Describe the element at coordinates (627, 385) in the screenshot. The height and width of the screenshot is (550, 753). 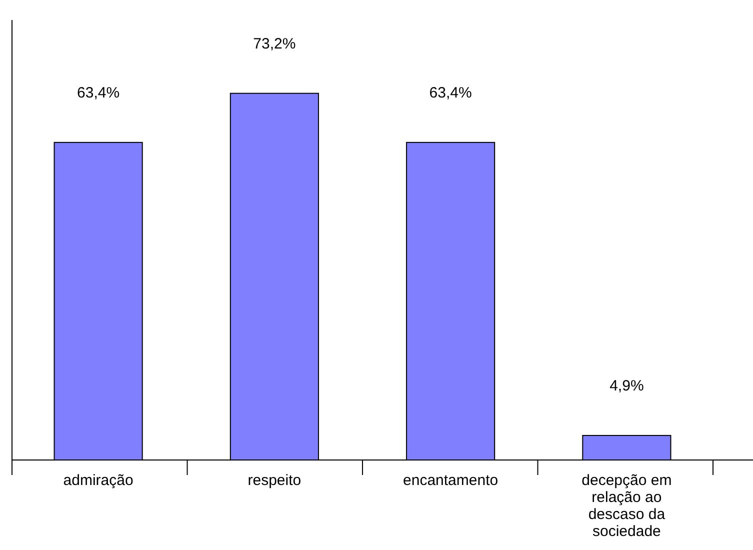
I see `data-label: 4,9%` at that location.